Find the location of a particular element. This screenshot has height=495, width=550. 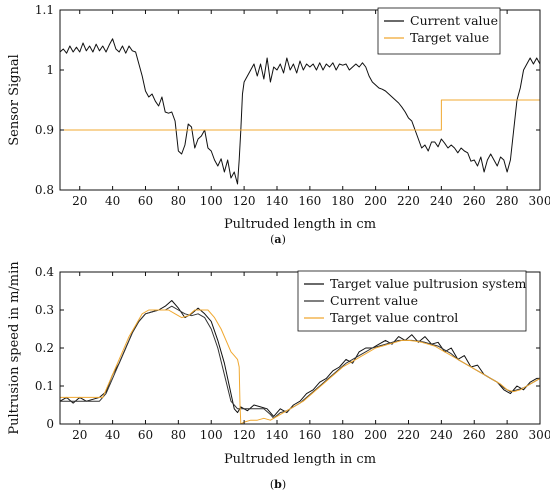

y-tick-label: 0.9 is located at coordinates (44, 130).